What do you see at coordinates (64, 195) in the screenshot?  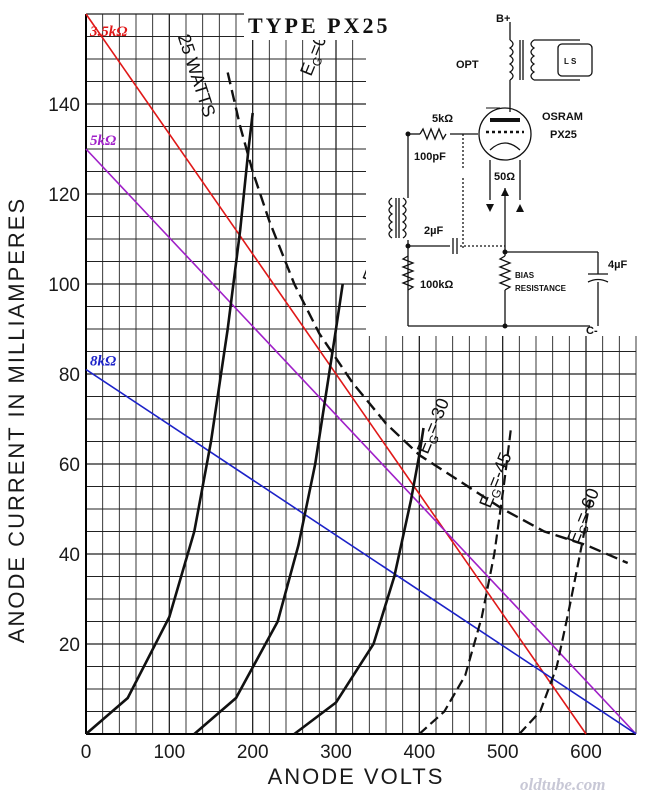 I see `y-tick-label: 120` at bounding box center [64, 195].